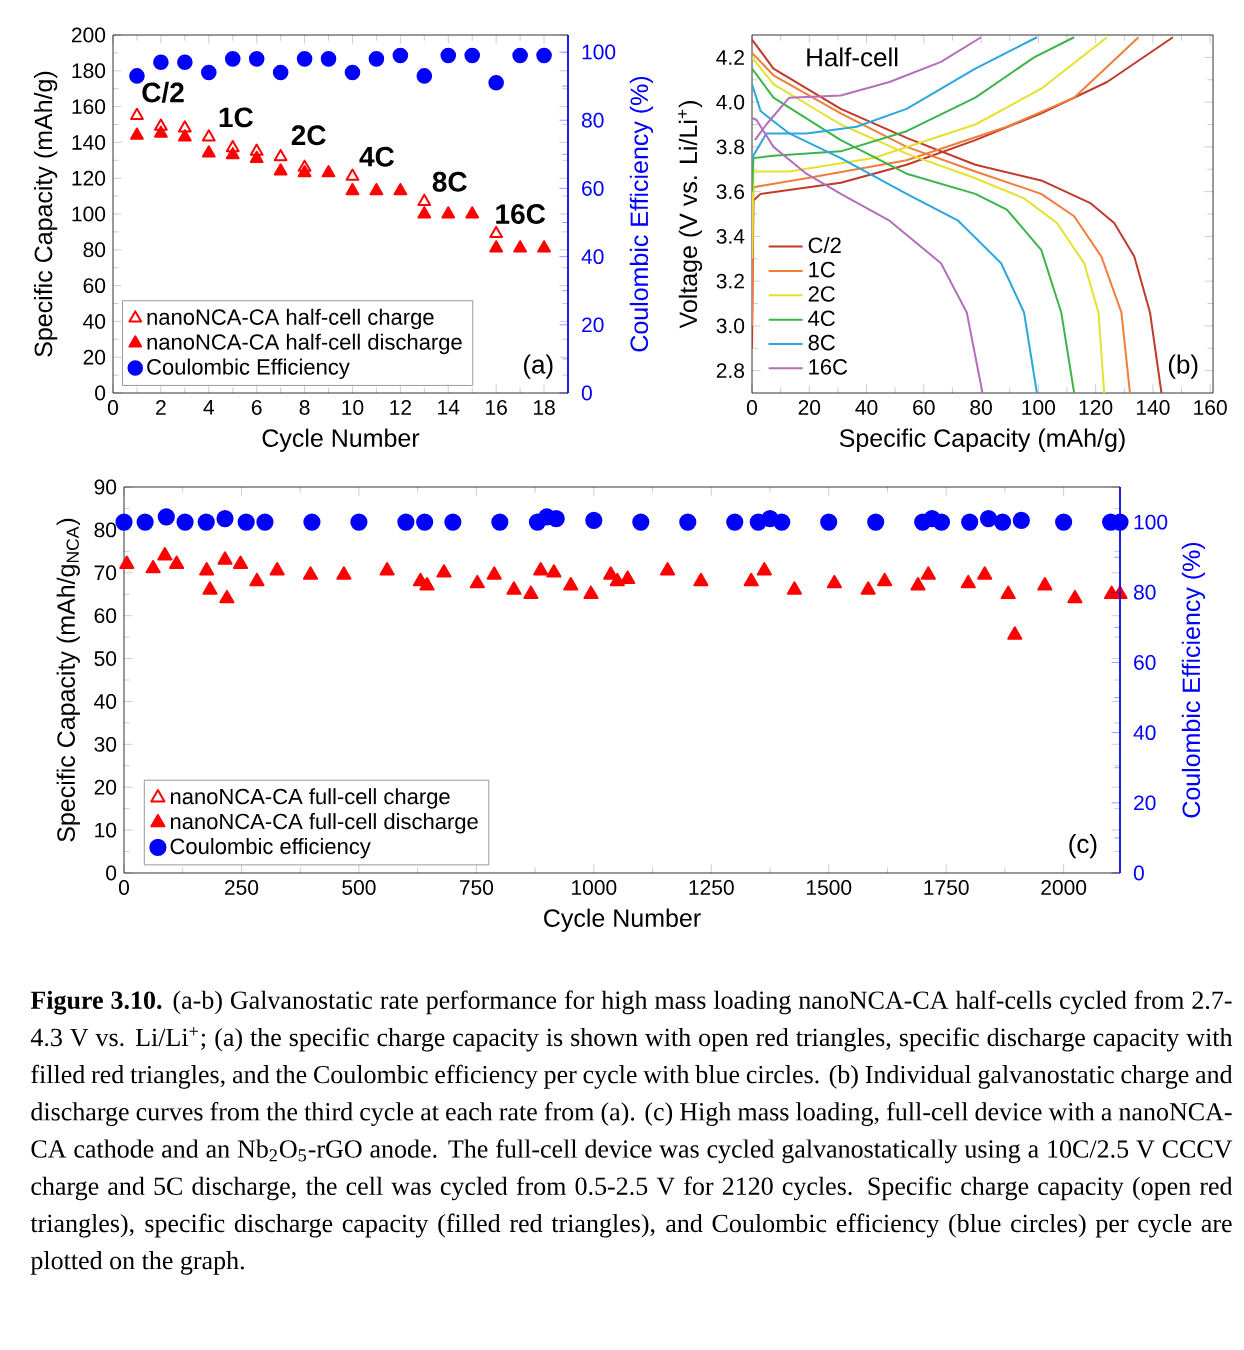 The height and width of the screenshot is (1350, 1244). Describe the element at coordinates (105, 744) in the screenshot. I see `y-tick-label: 30` at that location.